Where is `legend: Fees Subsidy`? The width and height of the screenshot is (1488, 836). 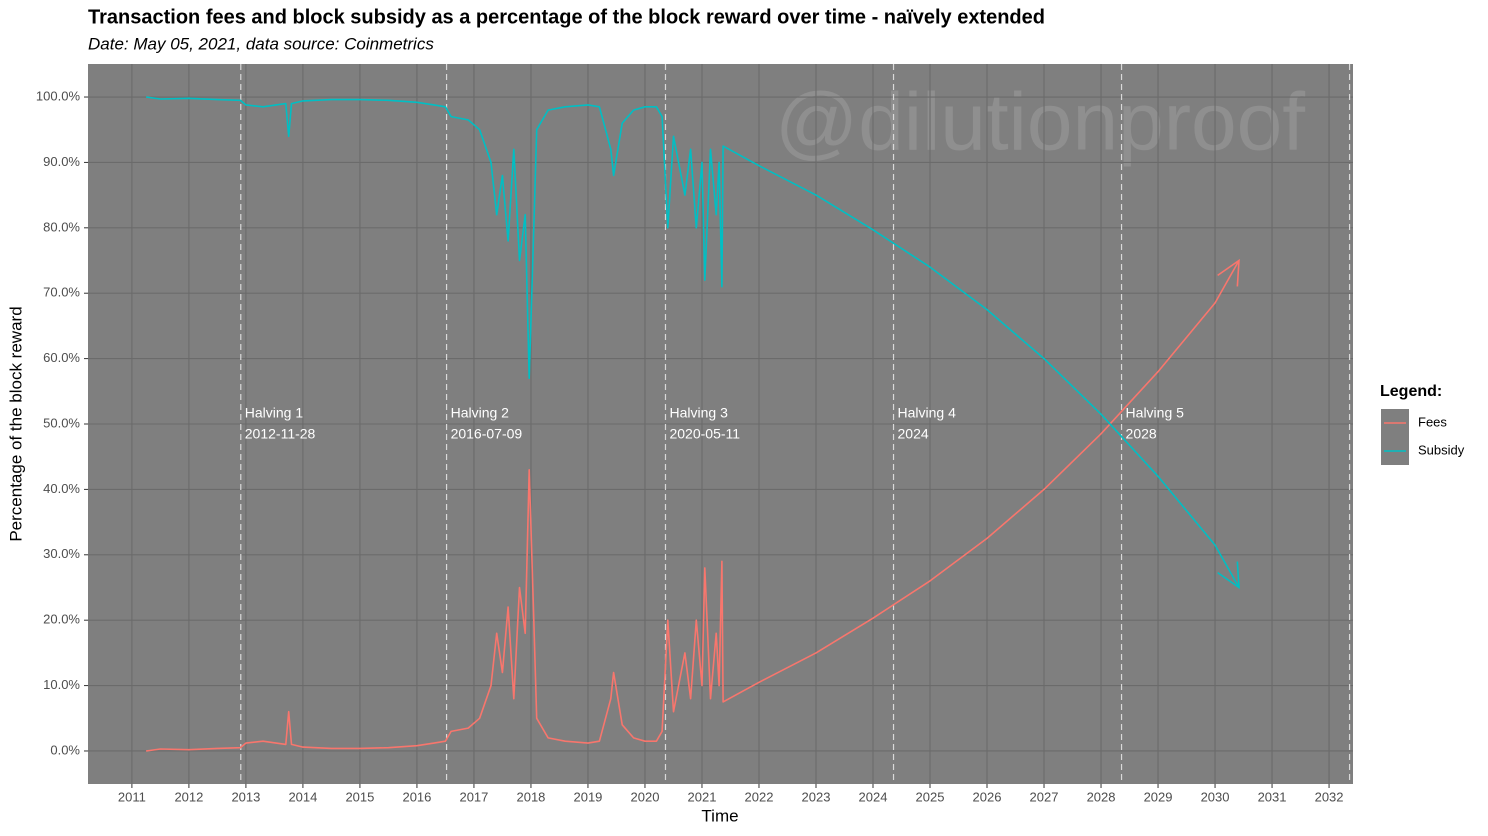
legend: Fees Subsidy is located at coordinates (1423, 437).